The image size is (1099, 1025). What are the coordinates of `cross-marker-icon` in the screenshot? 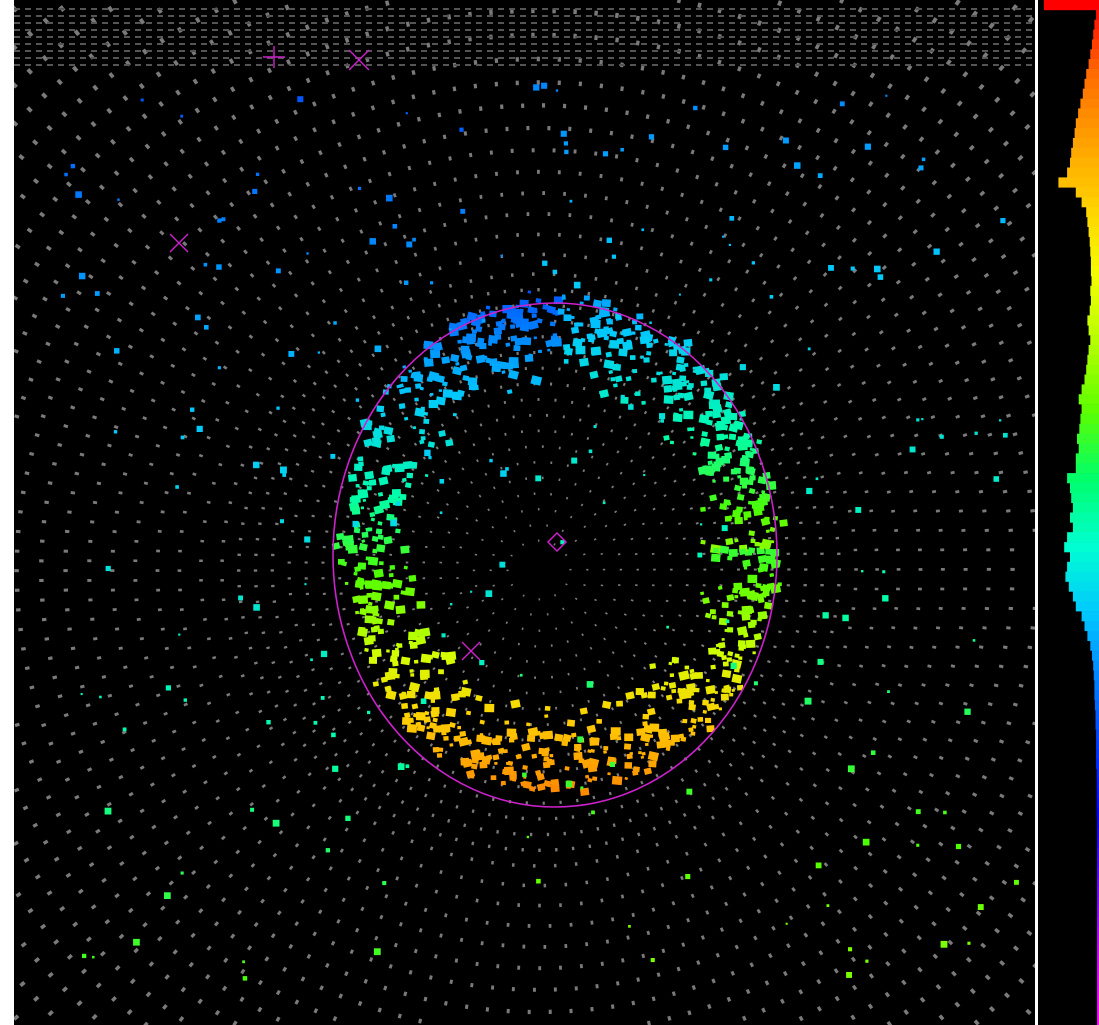 It's located at (179, 243).